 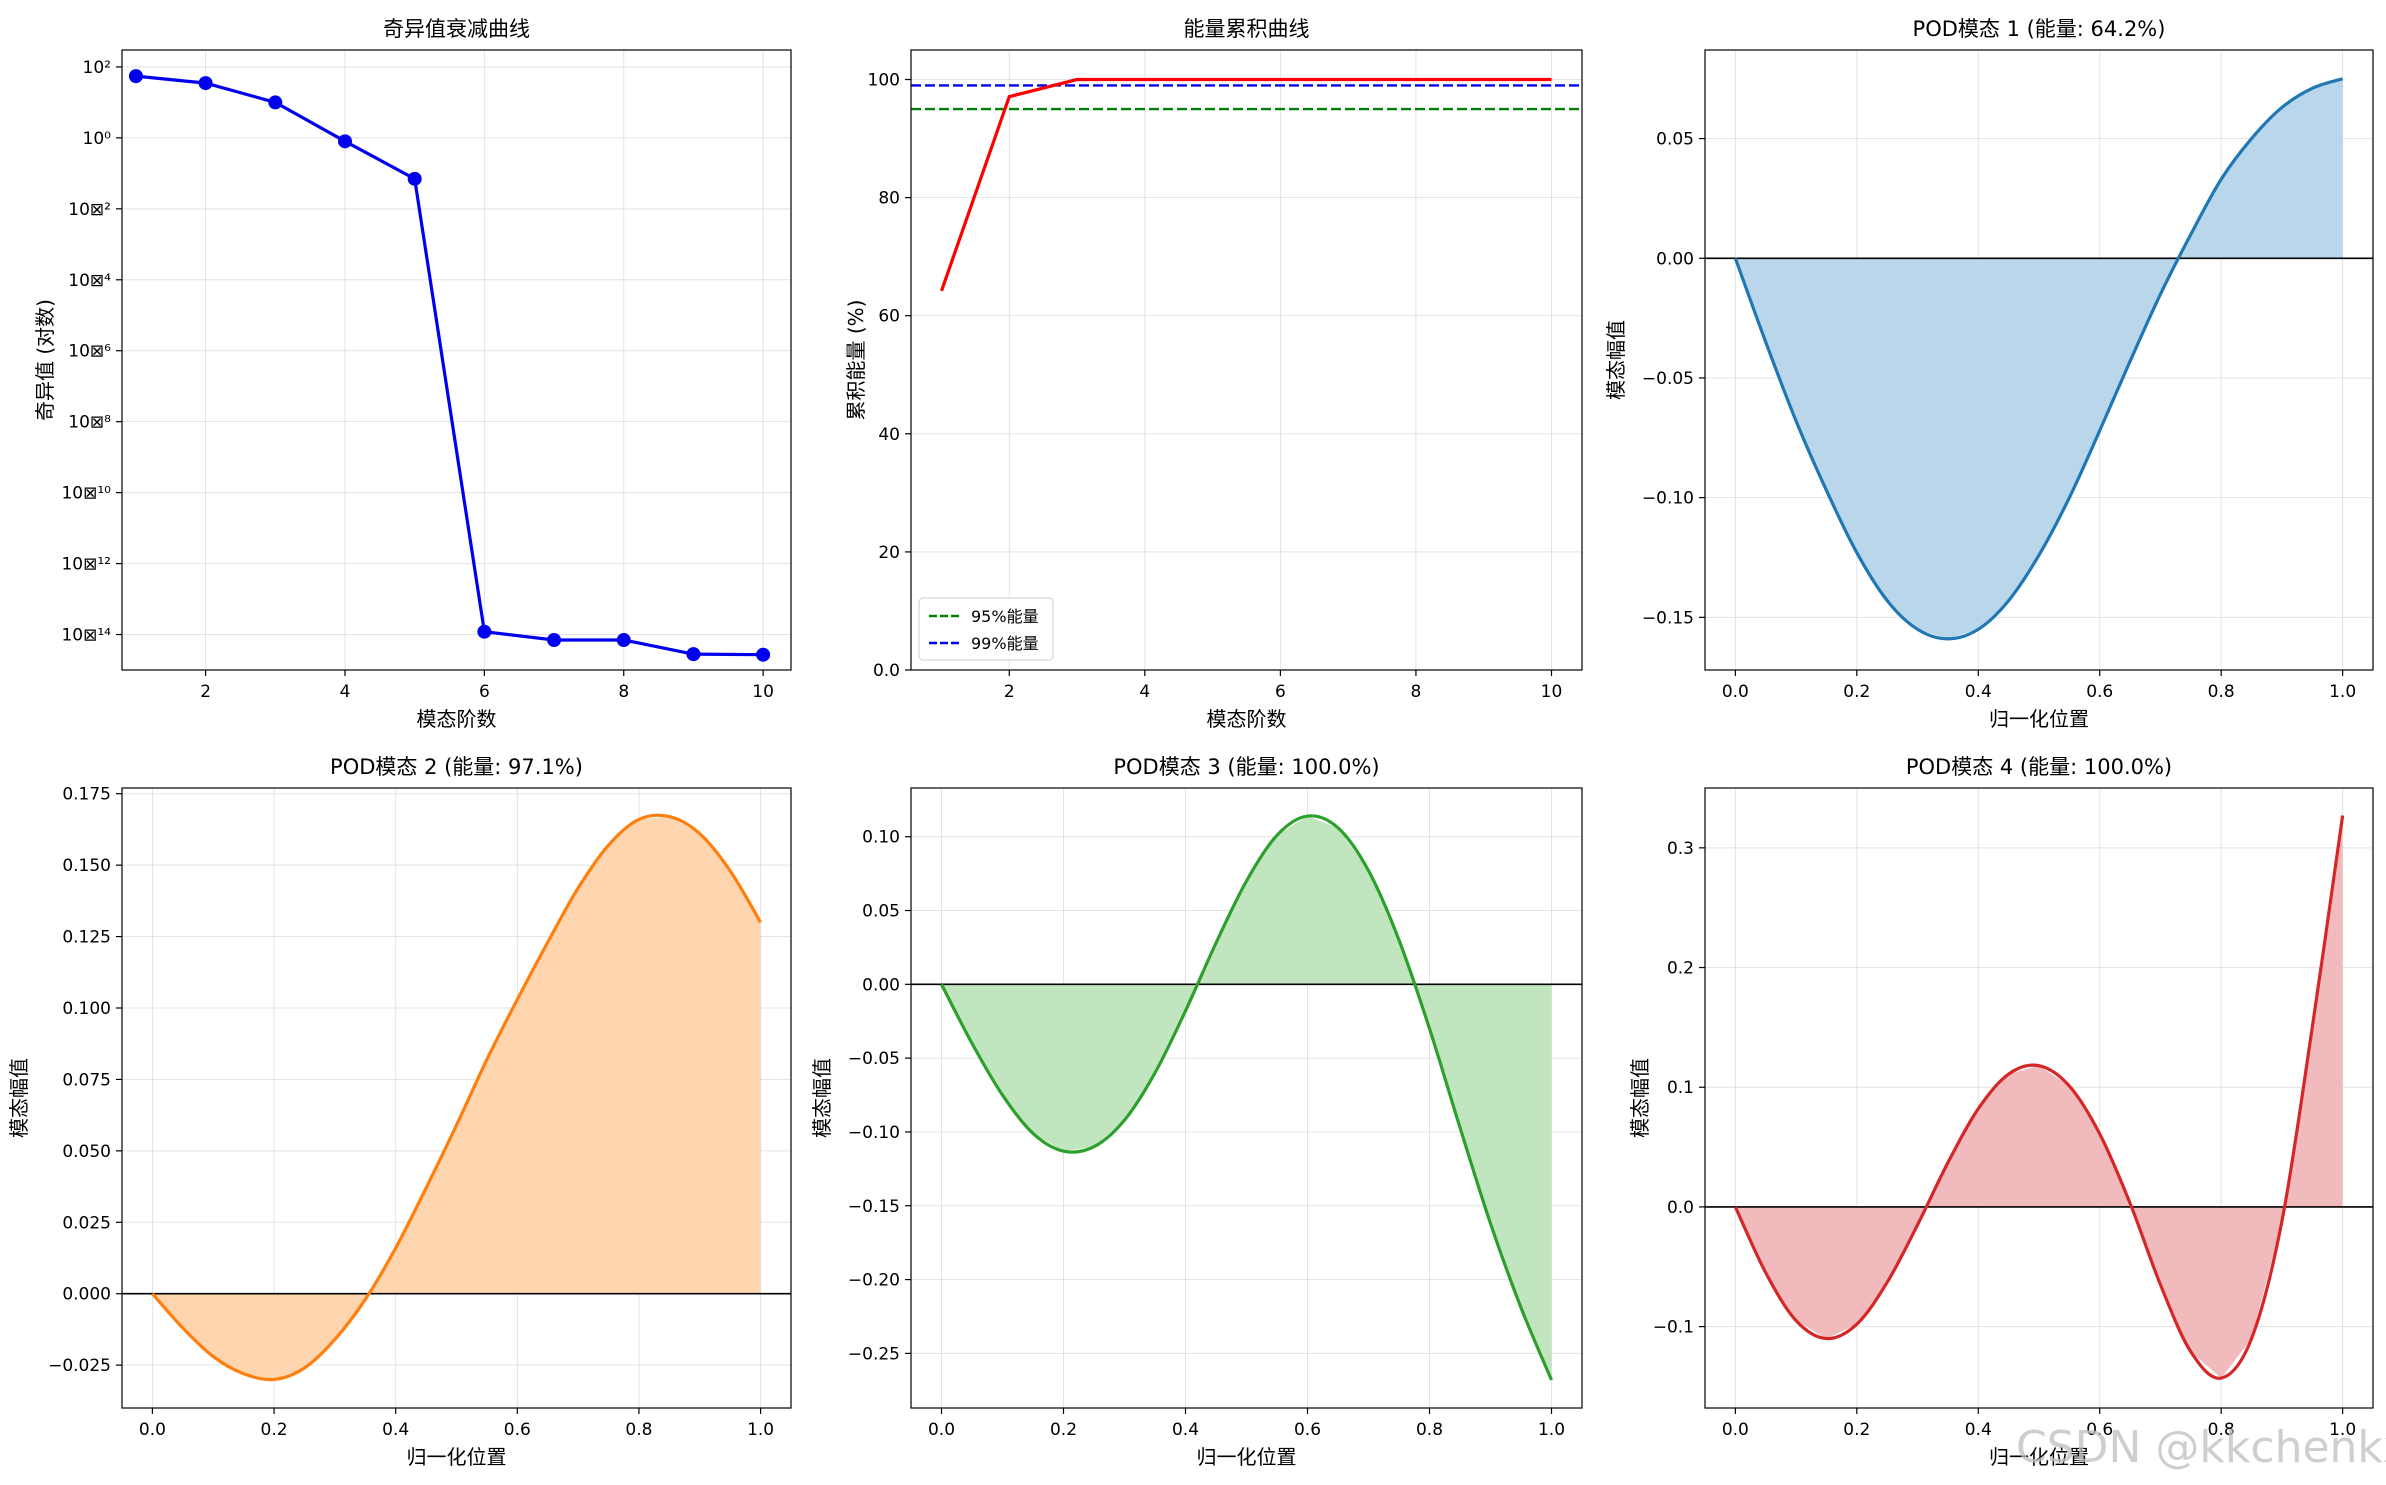 What do you see at coordinates (1005, 616) in the screenshot?
I see `legend-label: 95%能量` at bounding box center [1005, 616].